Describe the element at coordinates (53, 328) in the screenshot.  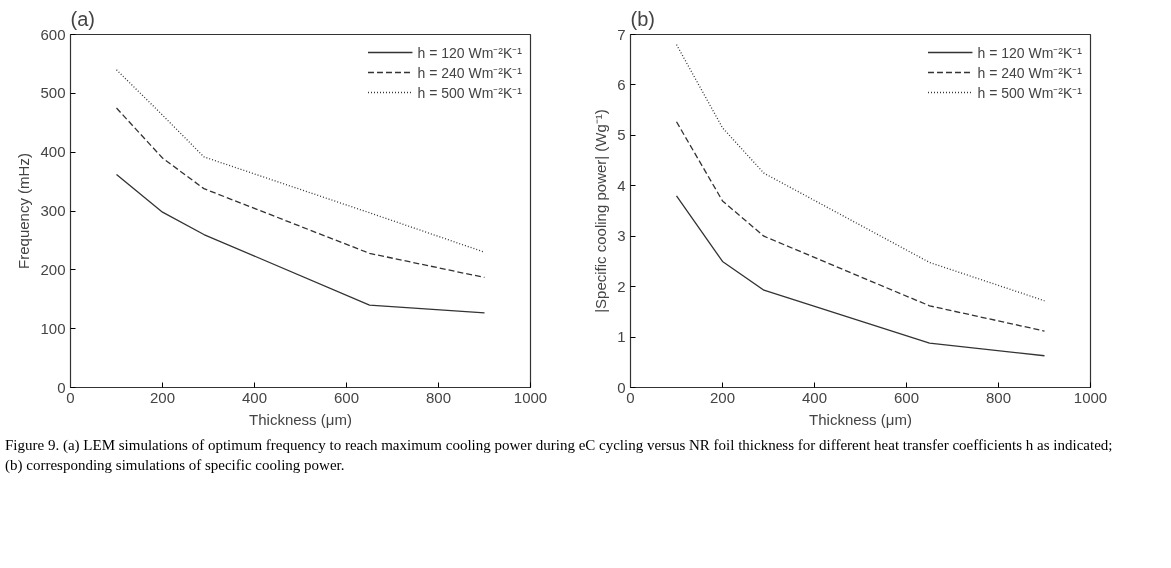
I see `y-tick-label: 100` at that location.